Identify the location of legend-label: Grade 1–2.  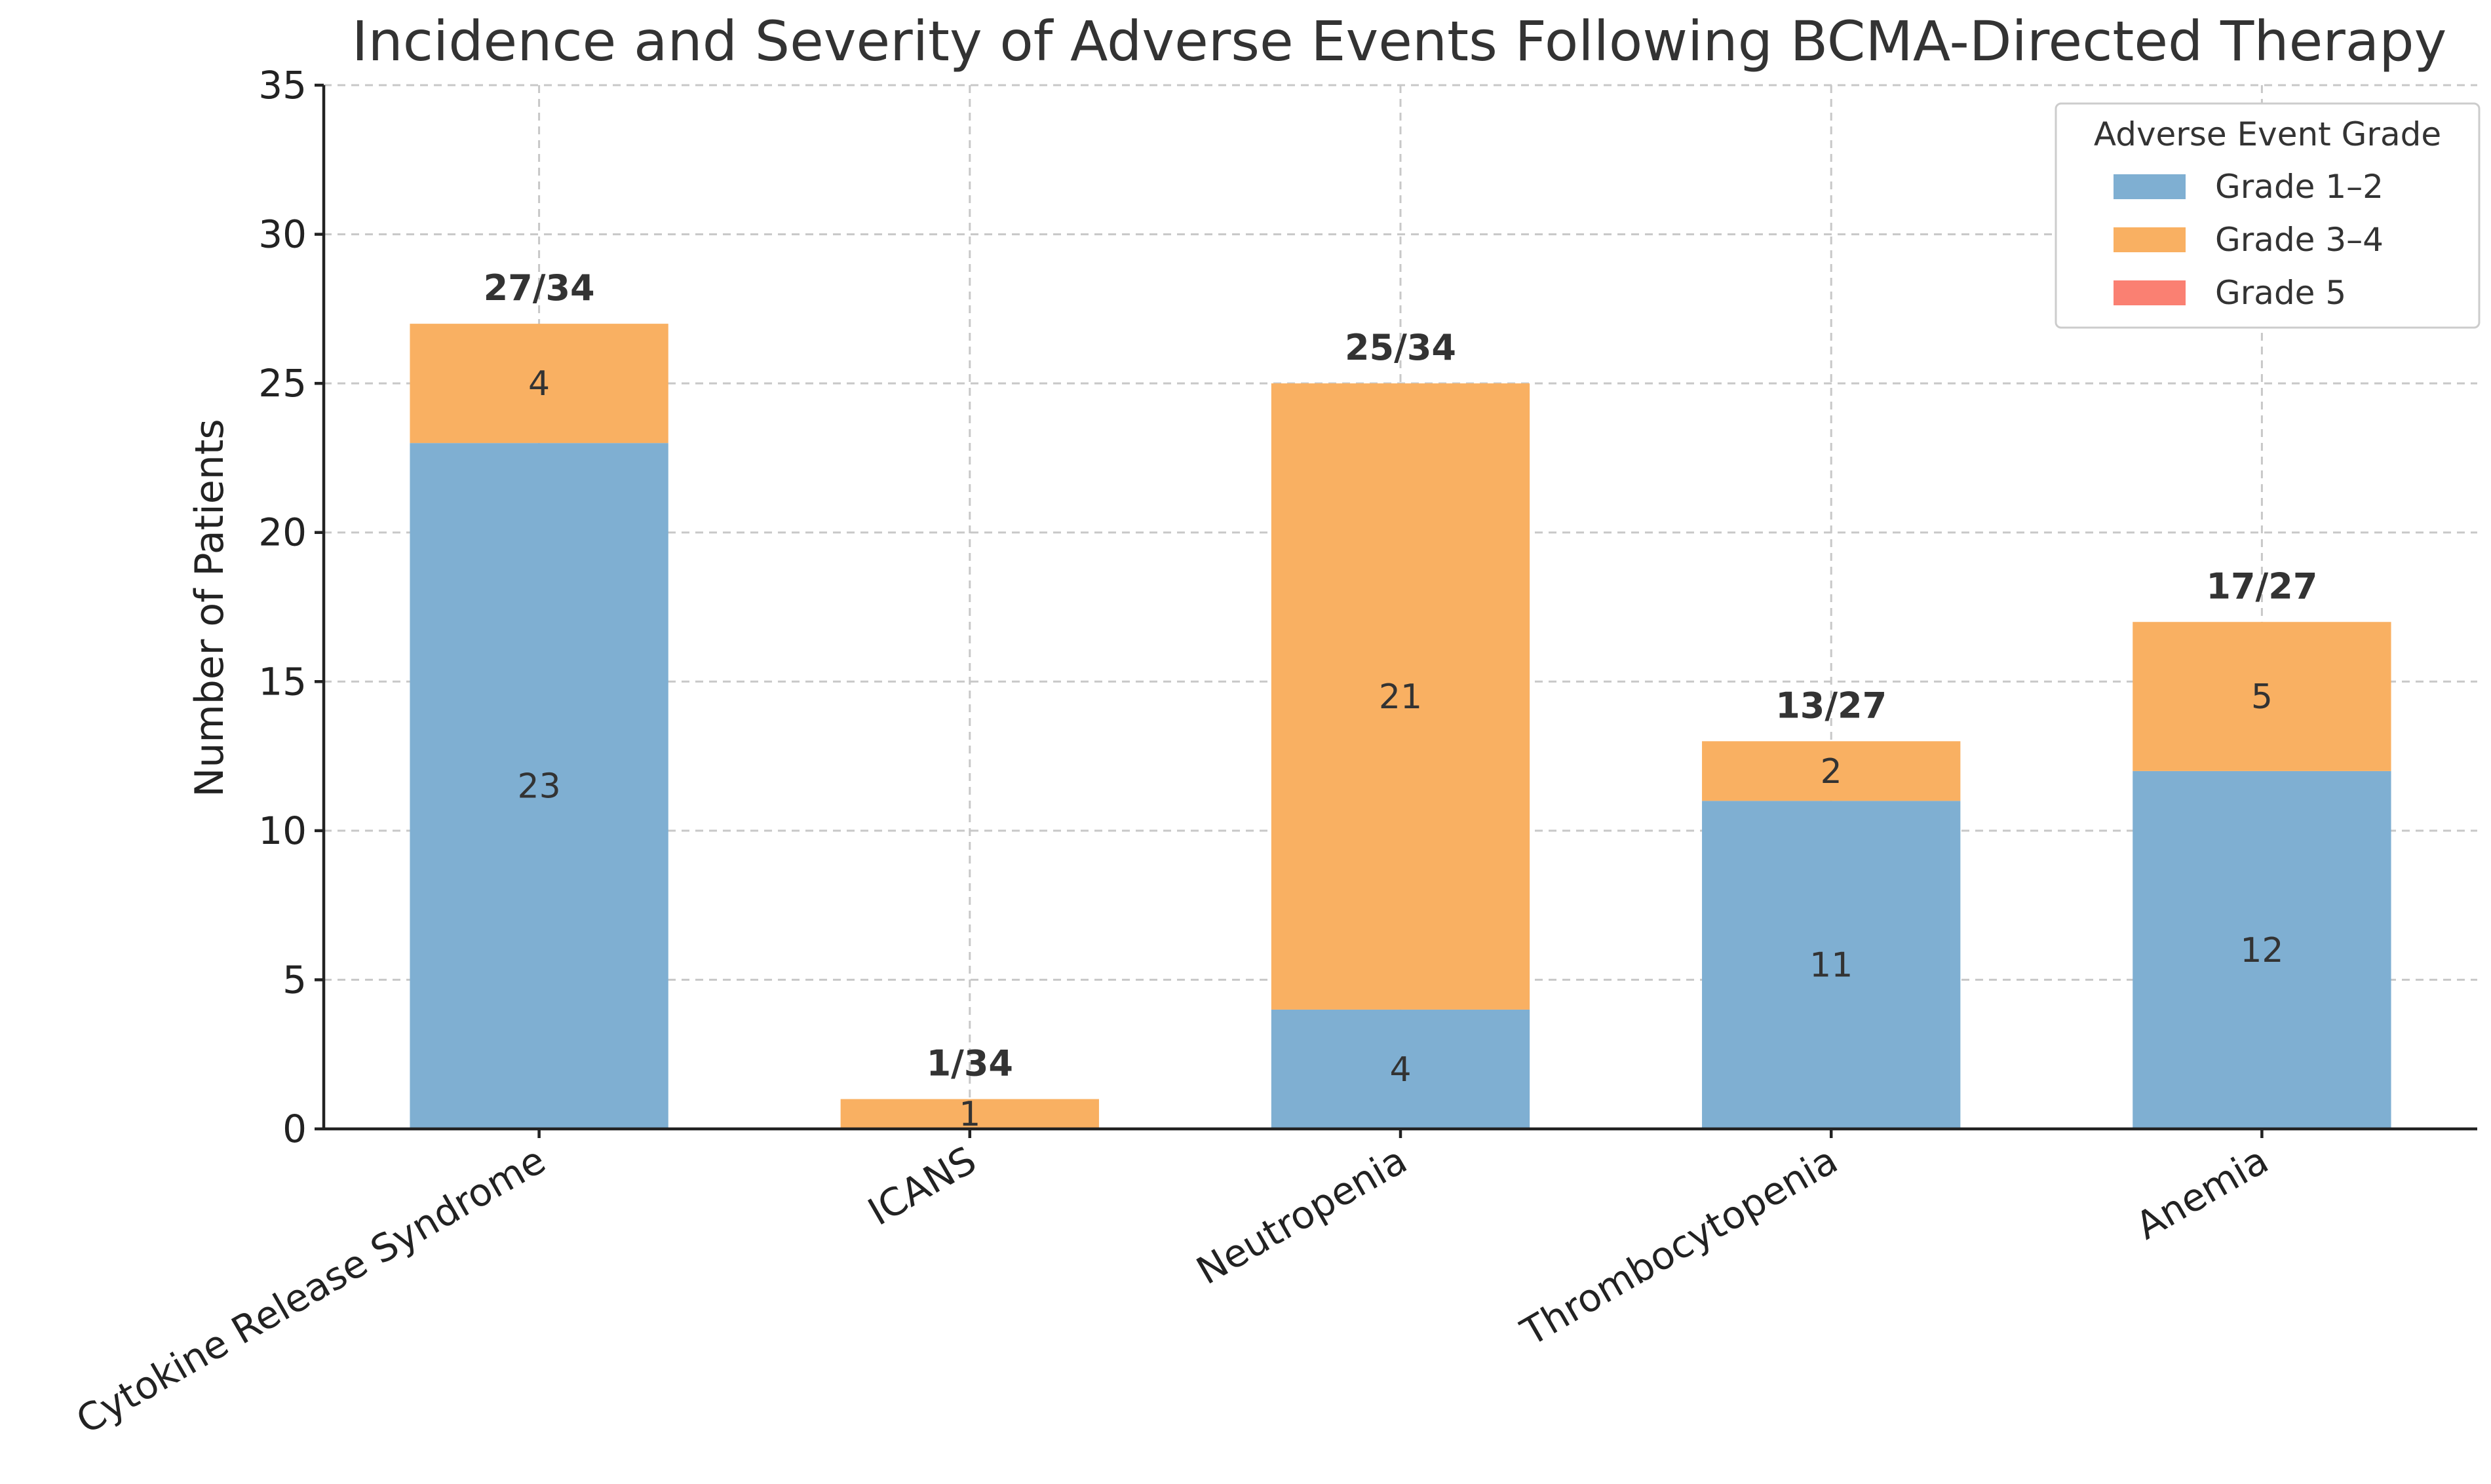
(2299, 187).